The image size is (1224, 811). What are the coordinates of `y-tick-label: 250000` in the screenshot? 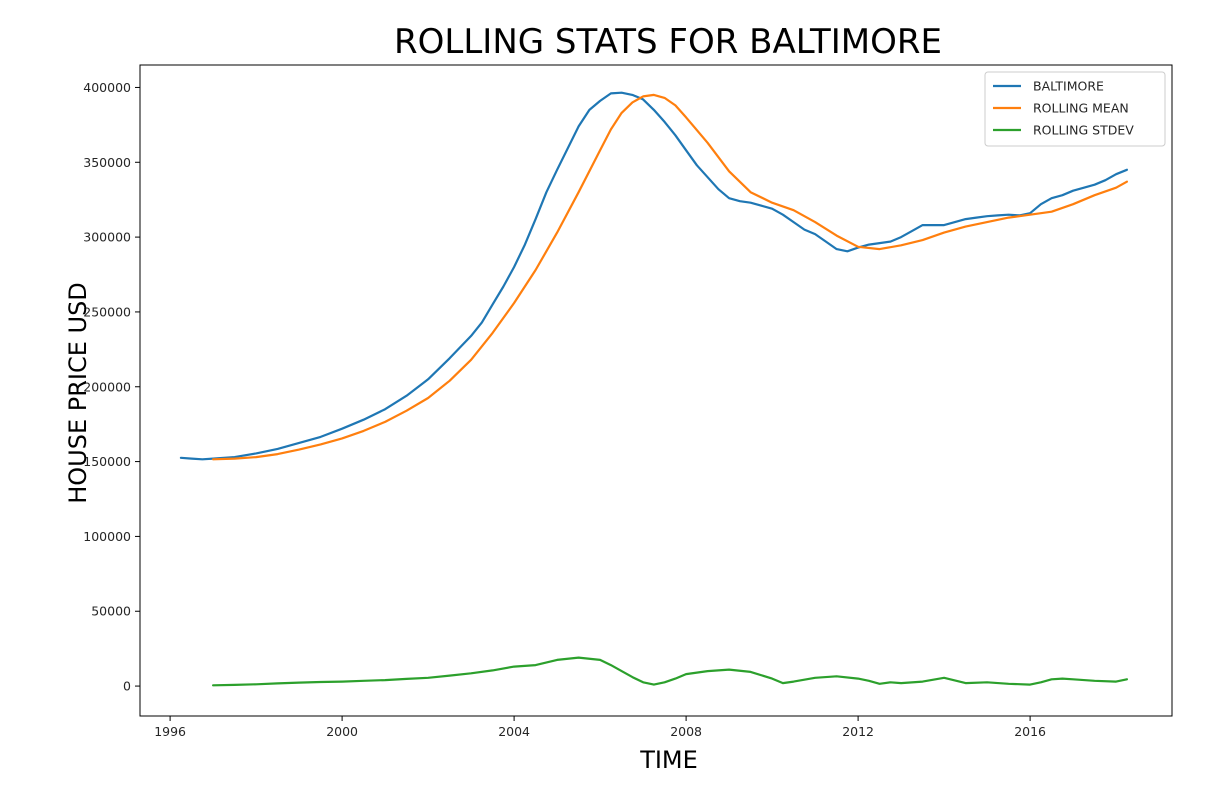 It's located at (107, 311).